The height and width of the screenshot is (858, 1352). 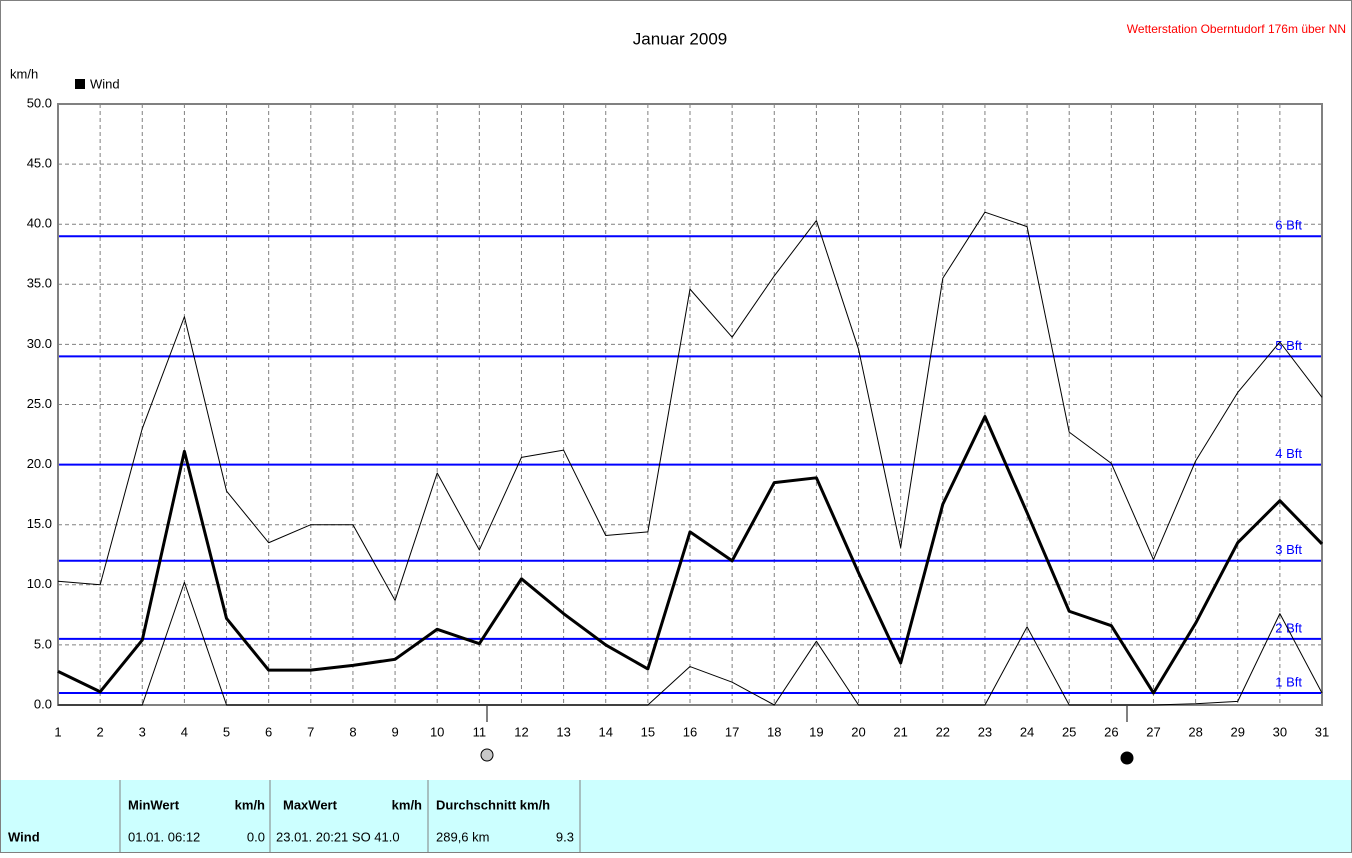 I want to click on chart-title: Januar 2009, so click(x=680, y=38).